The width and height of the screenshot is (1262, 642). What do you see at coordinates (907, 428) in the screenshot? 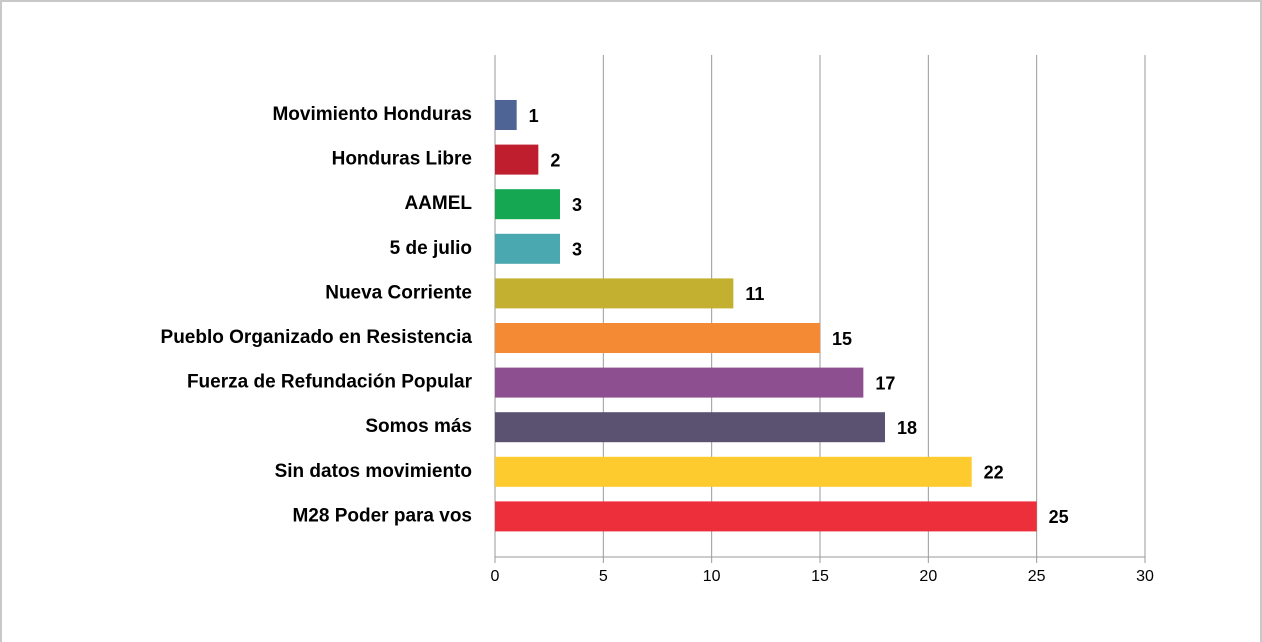
I see `value-label: 18` at bounding box center [907, 428].